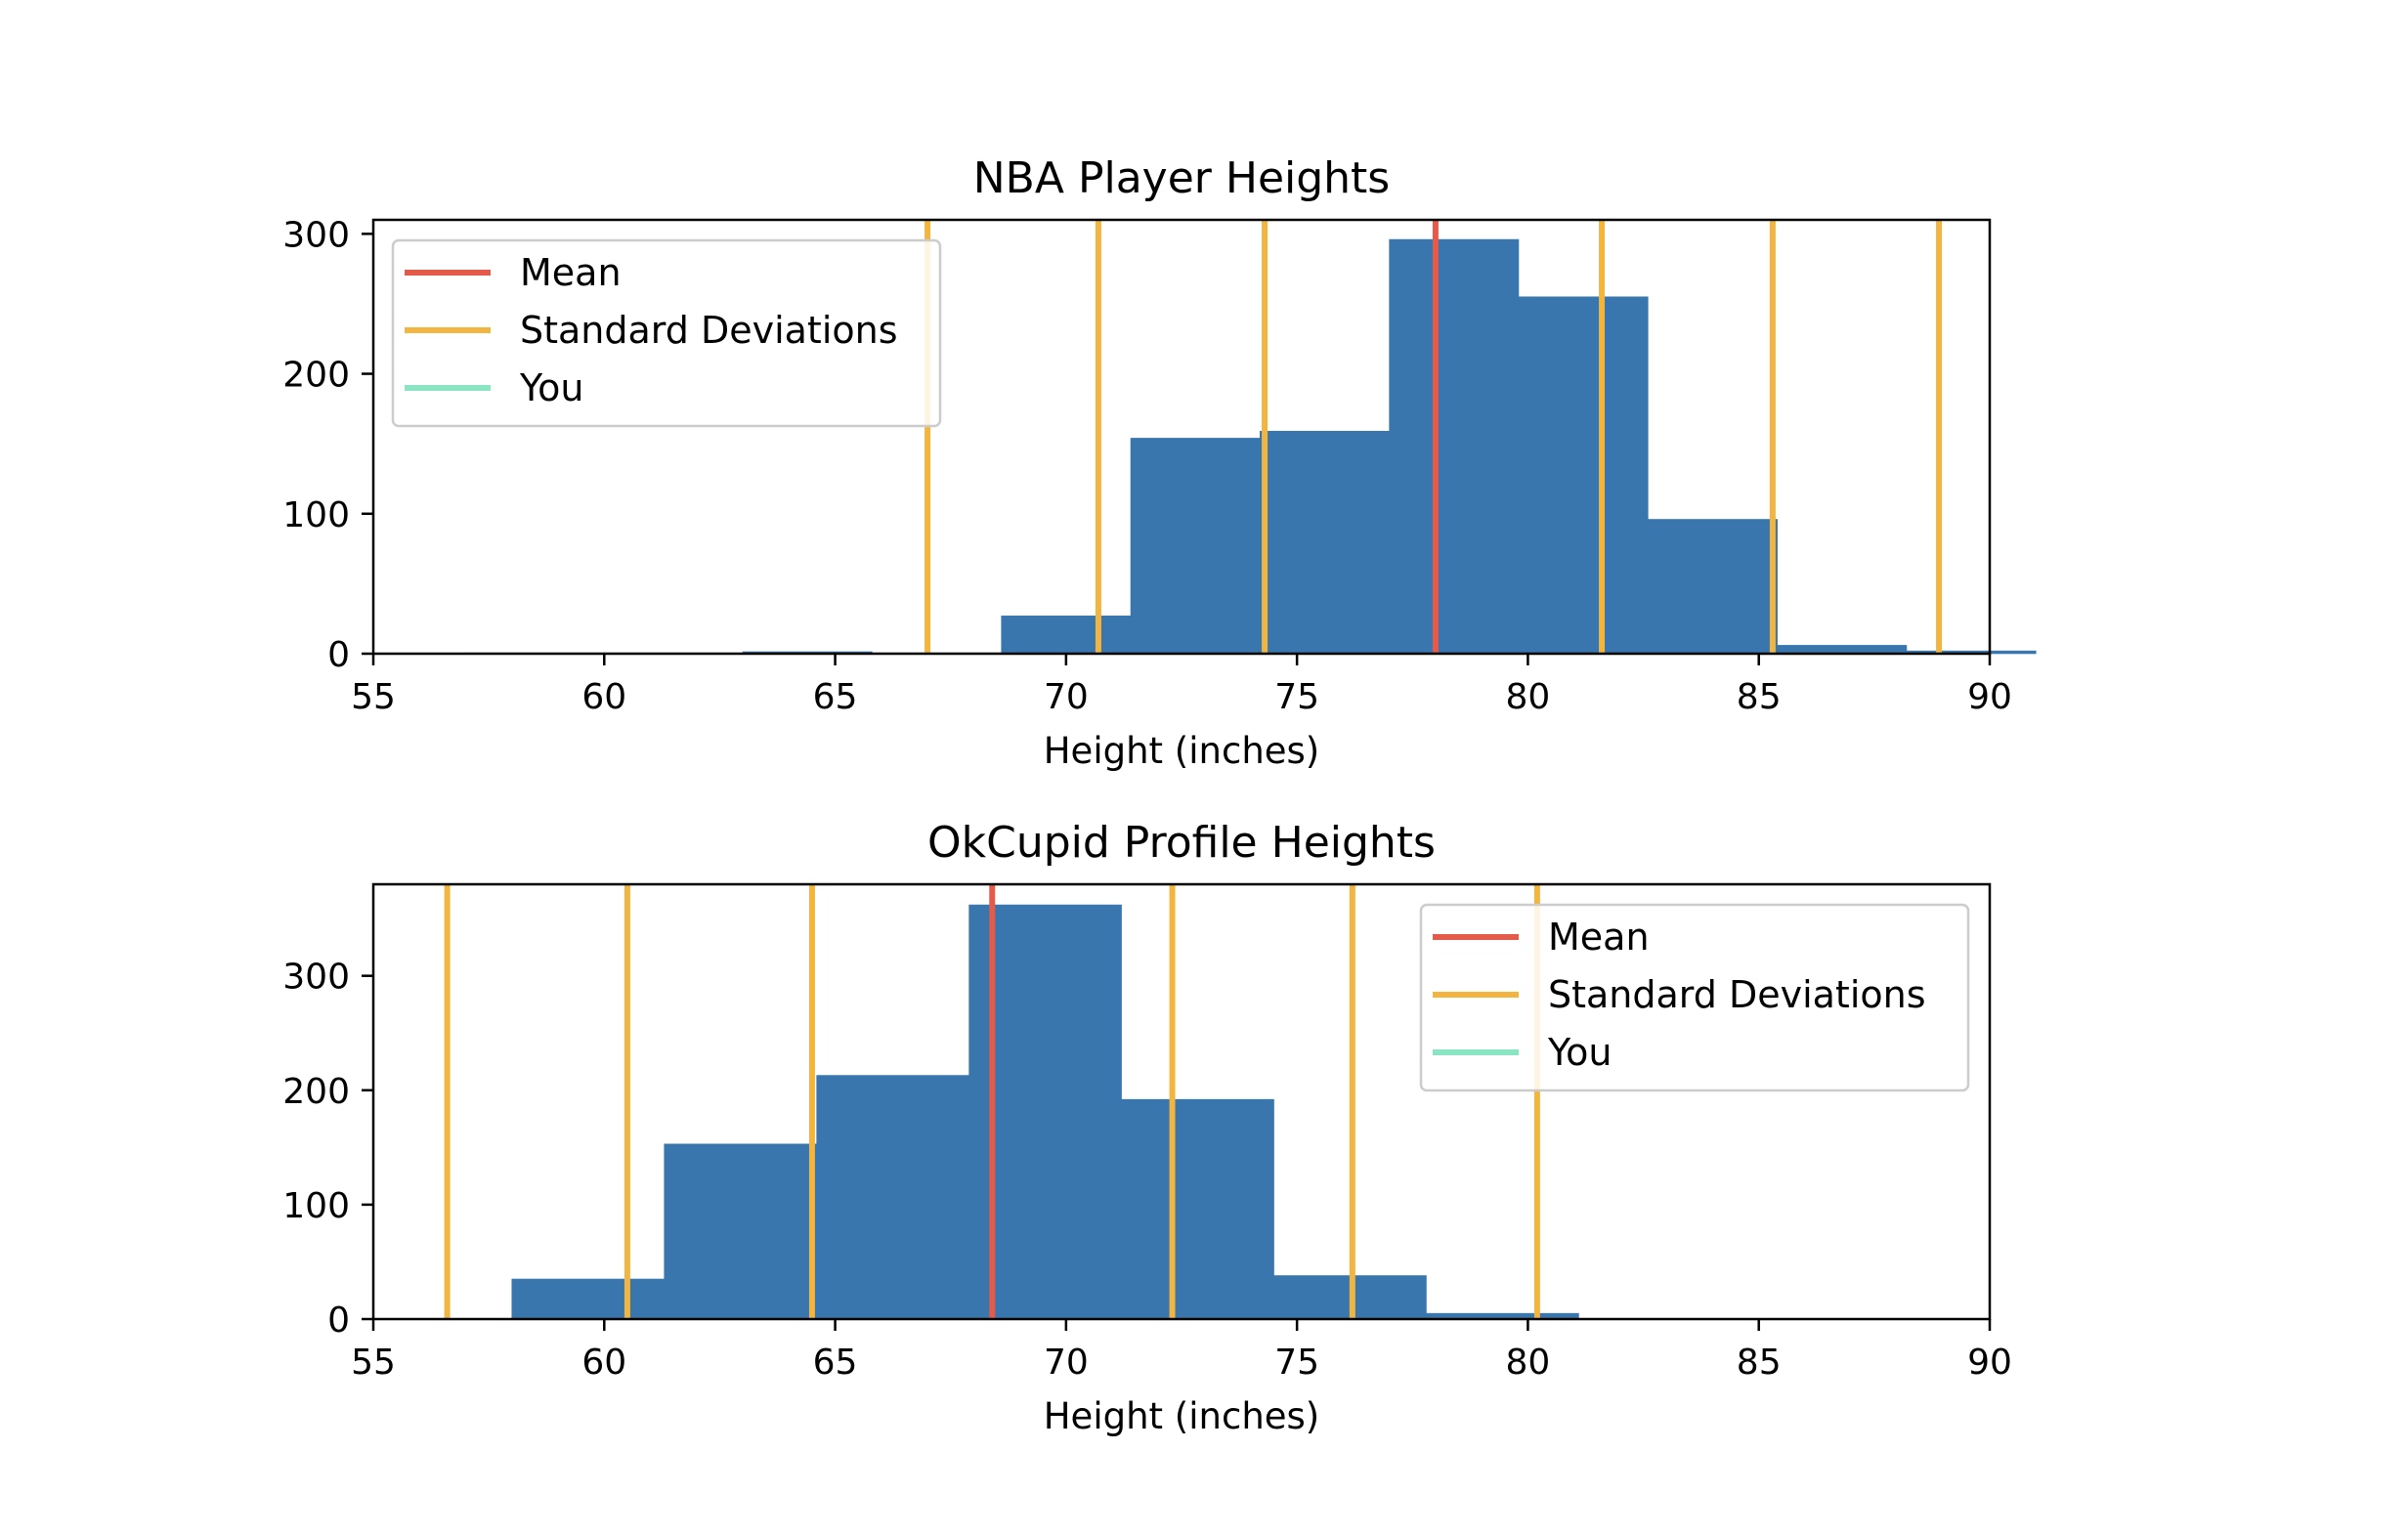 The height and width of the screenshot is (1536, 2408). What do you see at coordinates (1181, 843) in the screenshot?
I see `chart-title: OkCupid Profile Heights` at bounding box center [1181, 843].